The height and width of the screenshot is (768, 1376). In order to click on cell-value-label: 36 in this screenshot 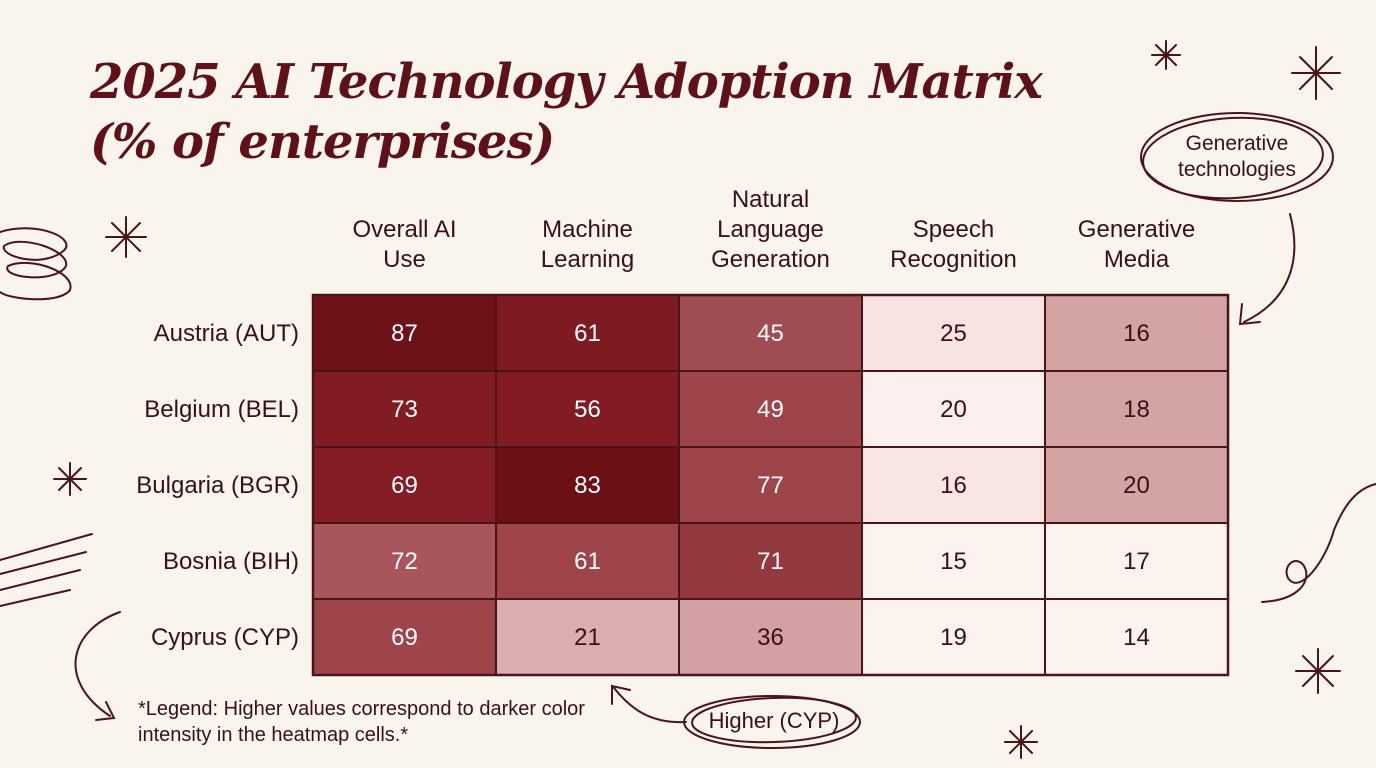, I will do `click(770, 637)`.